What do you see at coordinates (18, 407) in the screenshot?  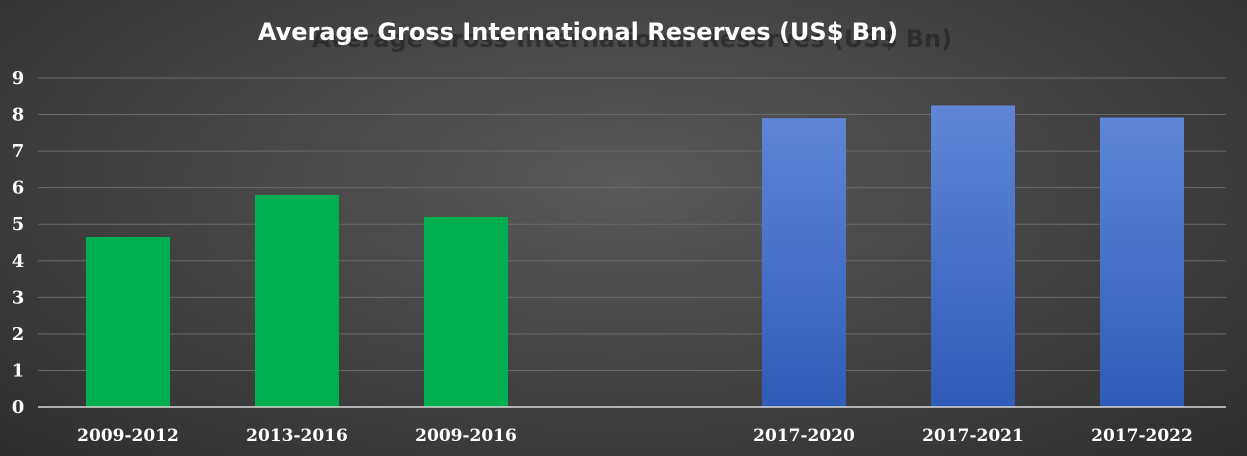 I see `y-tick-label: 0` at bounding box center [18, 407].